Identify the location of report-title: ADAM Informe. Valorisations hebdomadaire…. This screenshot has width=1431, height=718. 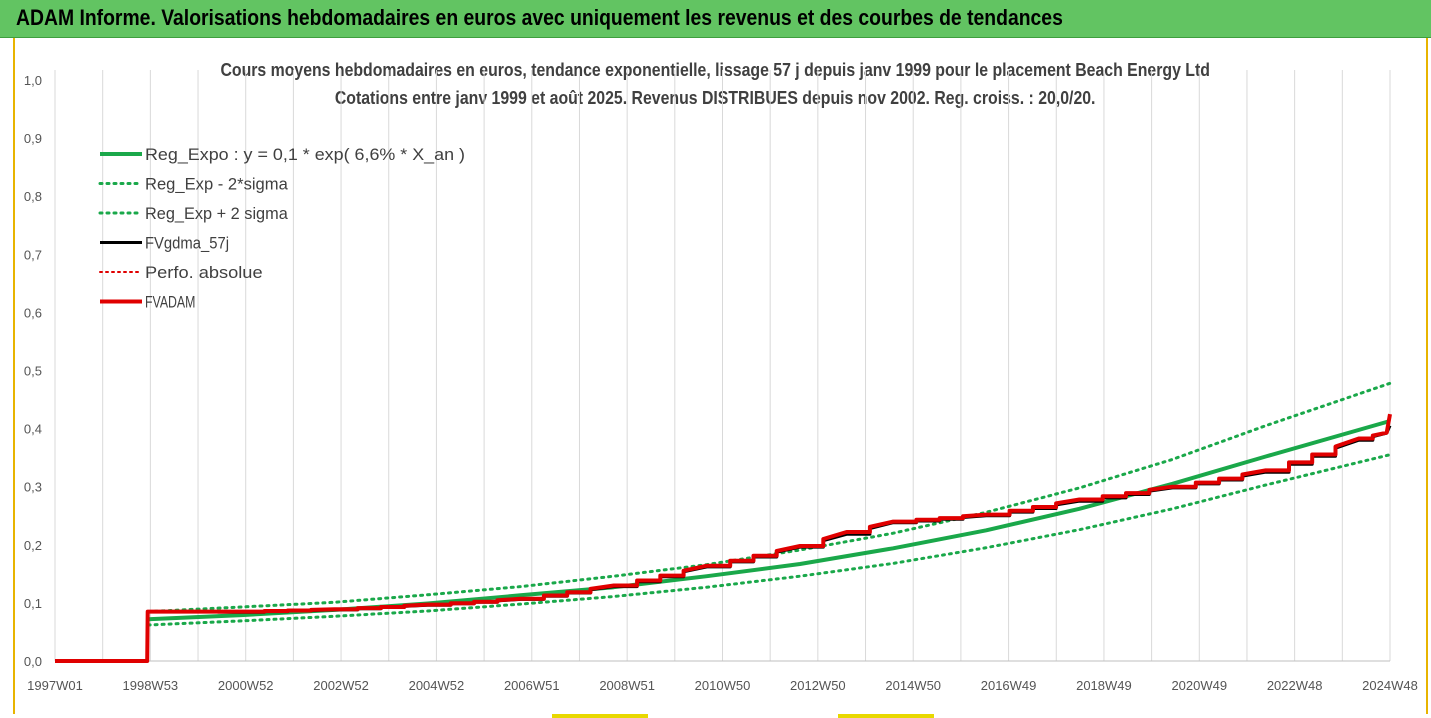
(539, 17).